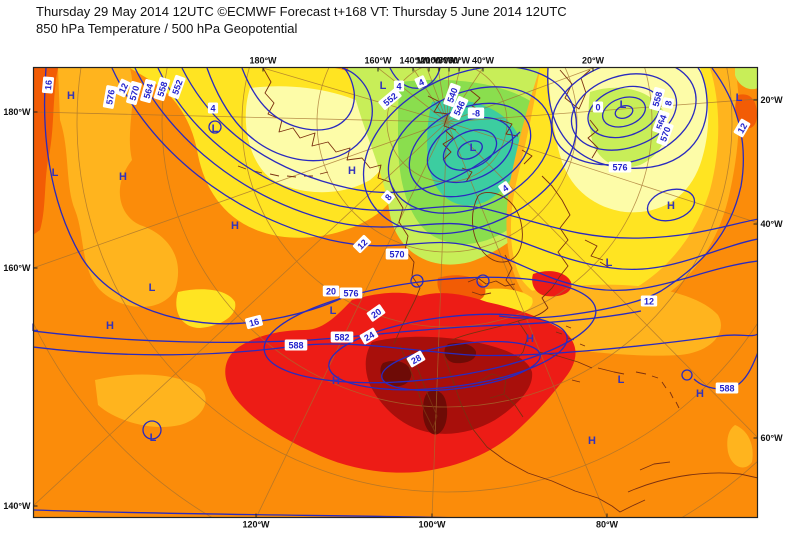 The image size is (792, 535). I want to click on longitude-label-bottom: 120°W, so click(256, 525).